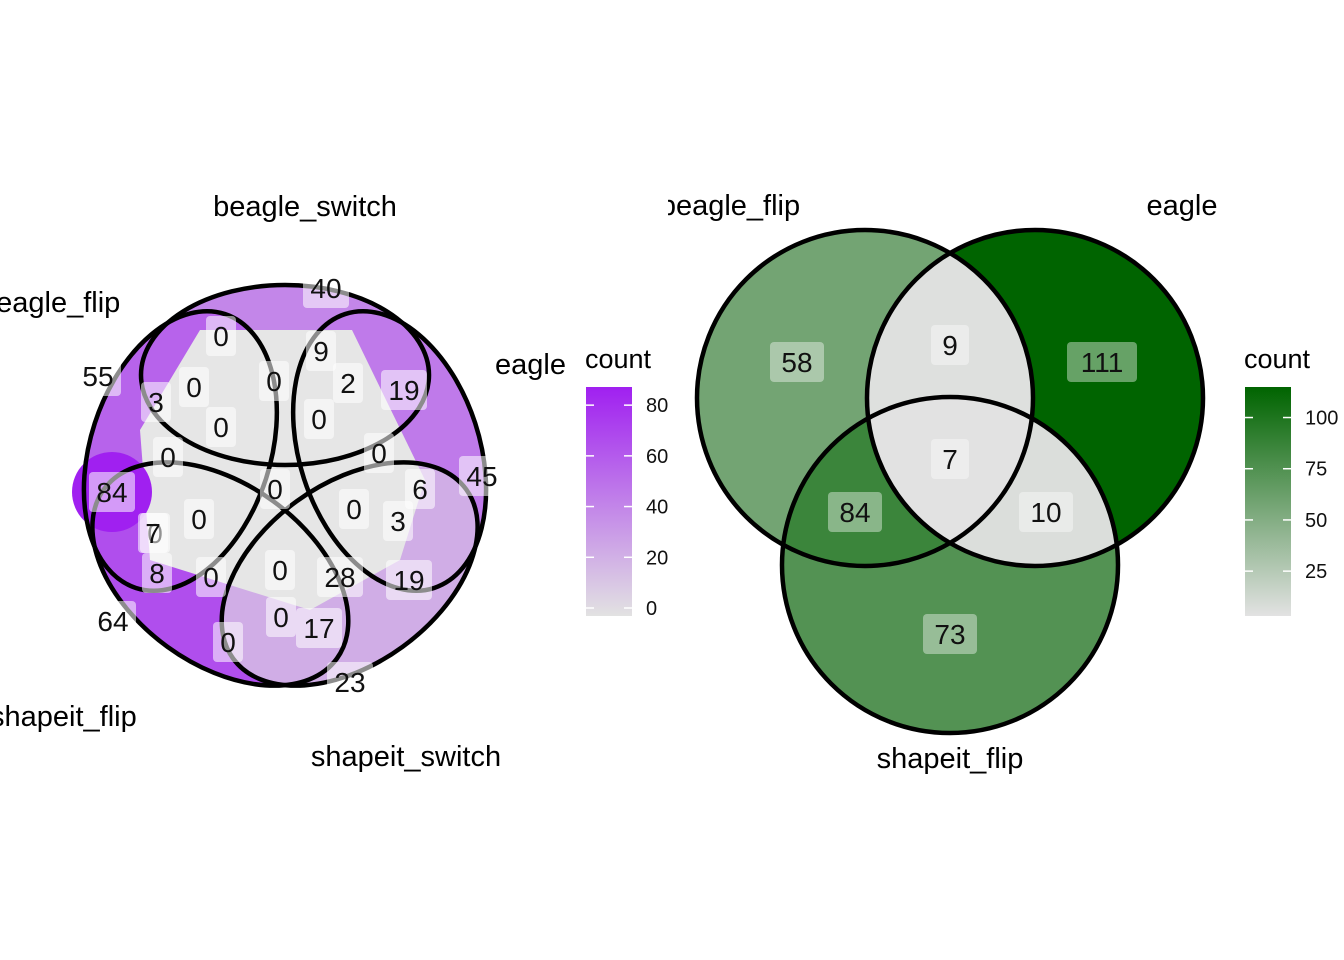 This screenshot has height=960, width=1344. I want to click on legend-tick-label: 0, so click(651, 609).